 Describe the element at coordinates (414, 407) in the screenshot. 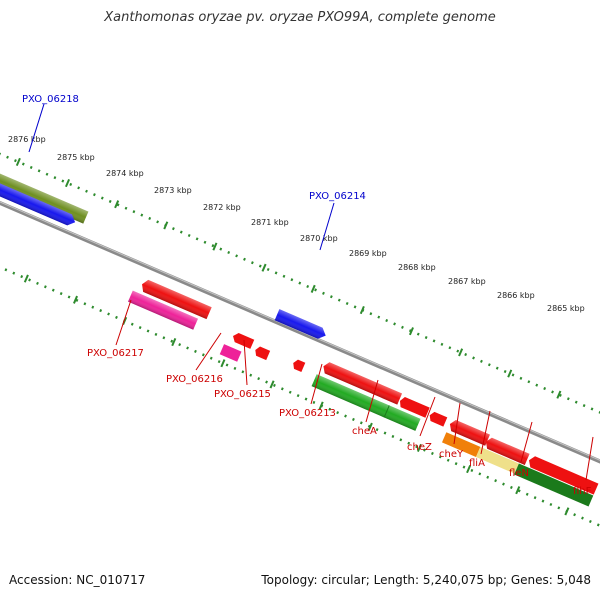

I see `gene-chez` at that location.